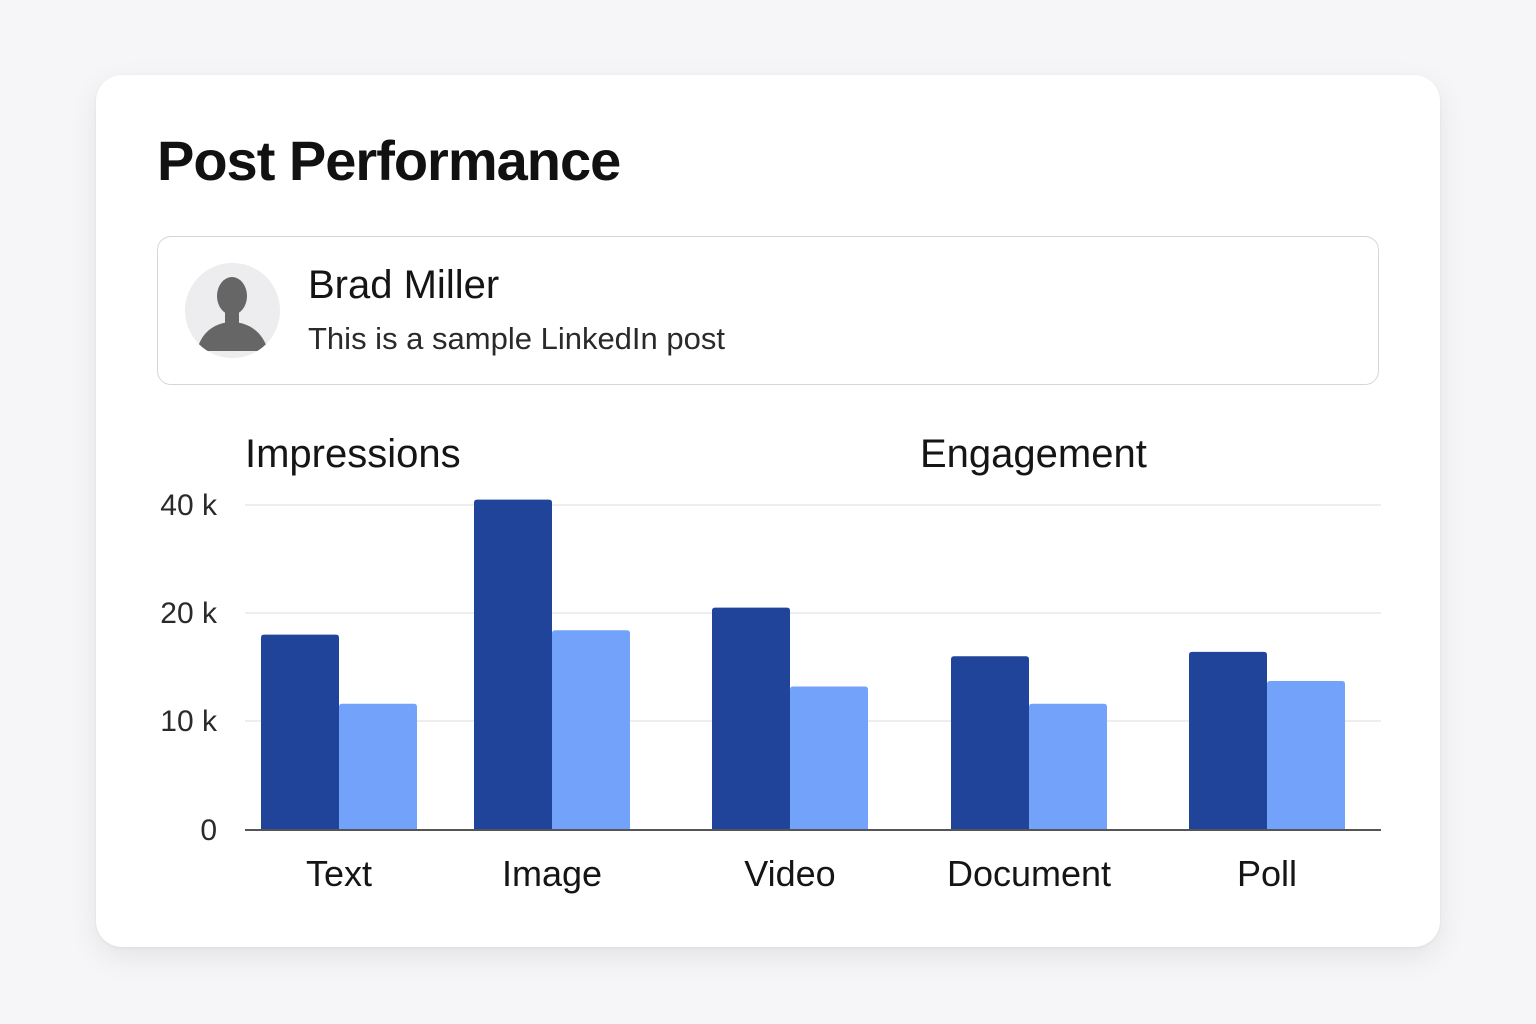  What do you see at coordinates (516, 338) in the screenshot?
I see `post-text: This is a sample LinkedIn post` at bounding box center [516, 338].